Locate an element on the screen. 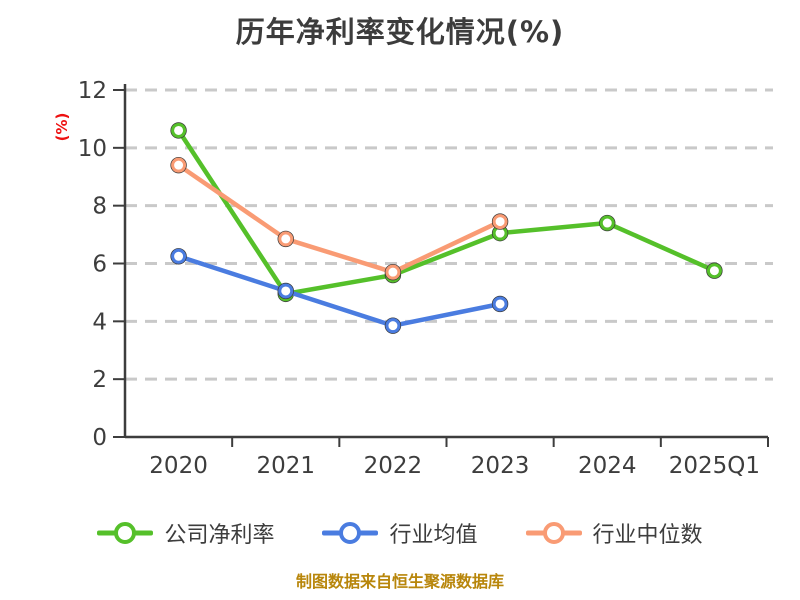 The width and height of the screenshot is (800, 600). y-tick-label: 0 is located at coordinates (99, 438).